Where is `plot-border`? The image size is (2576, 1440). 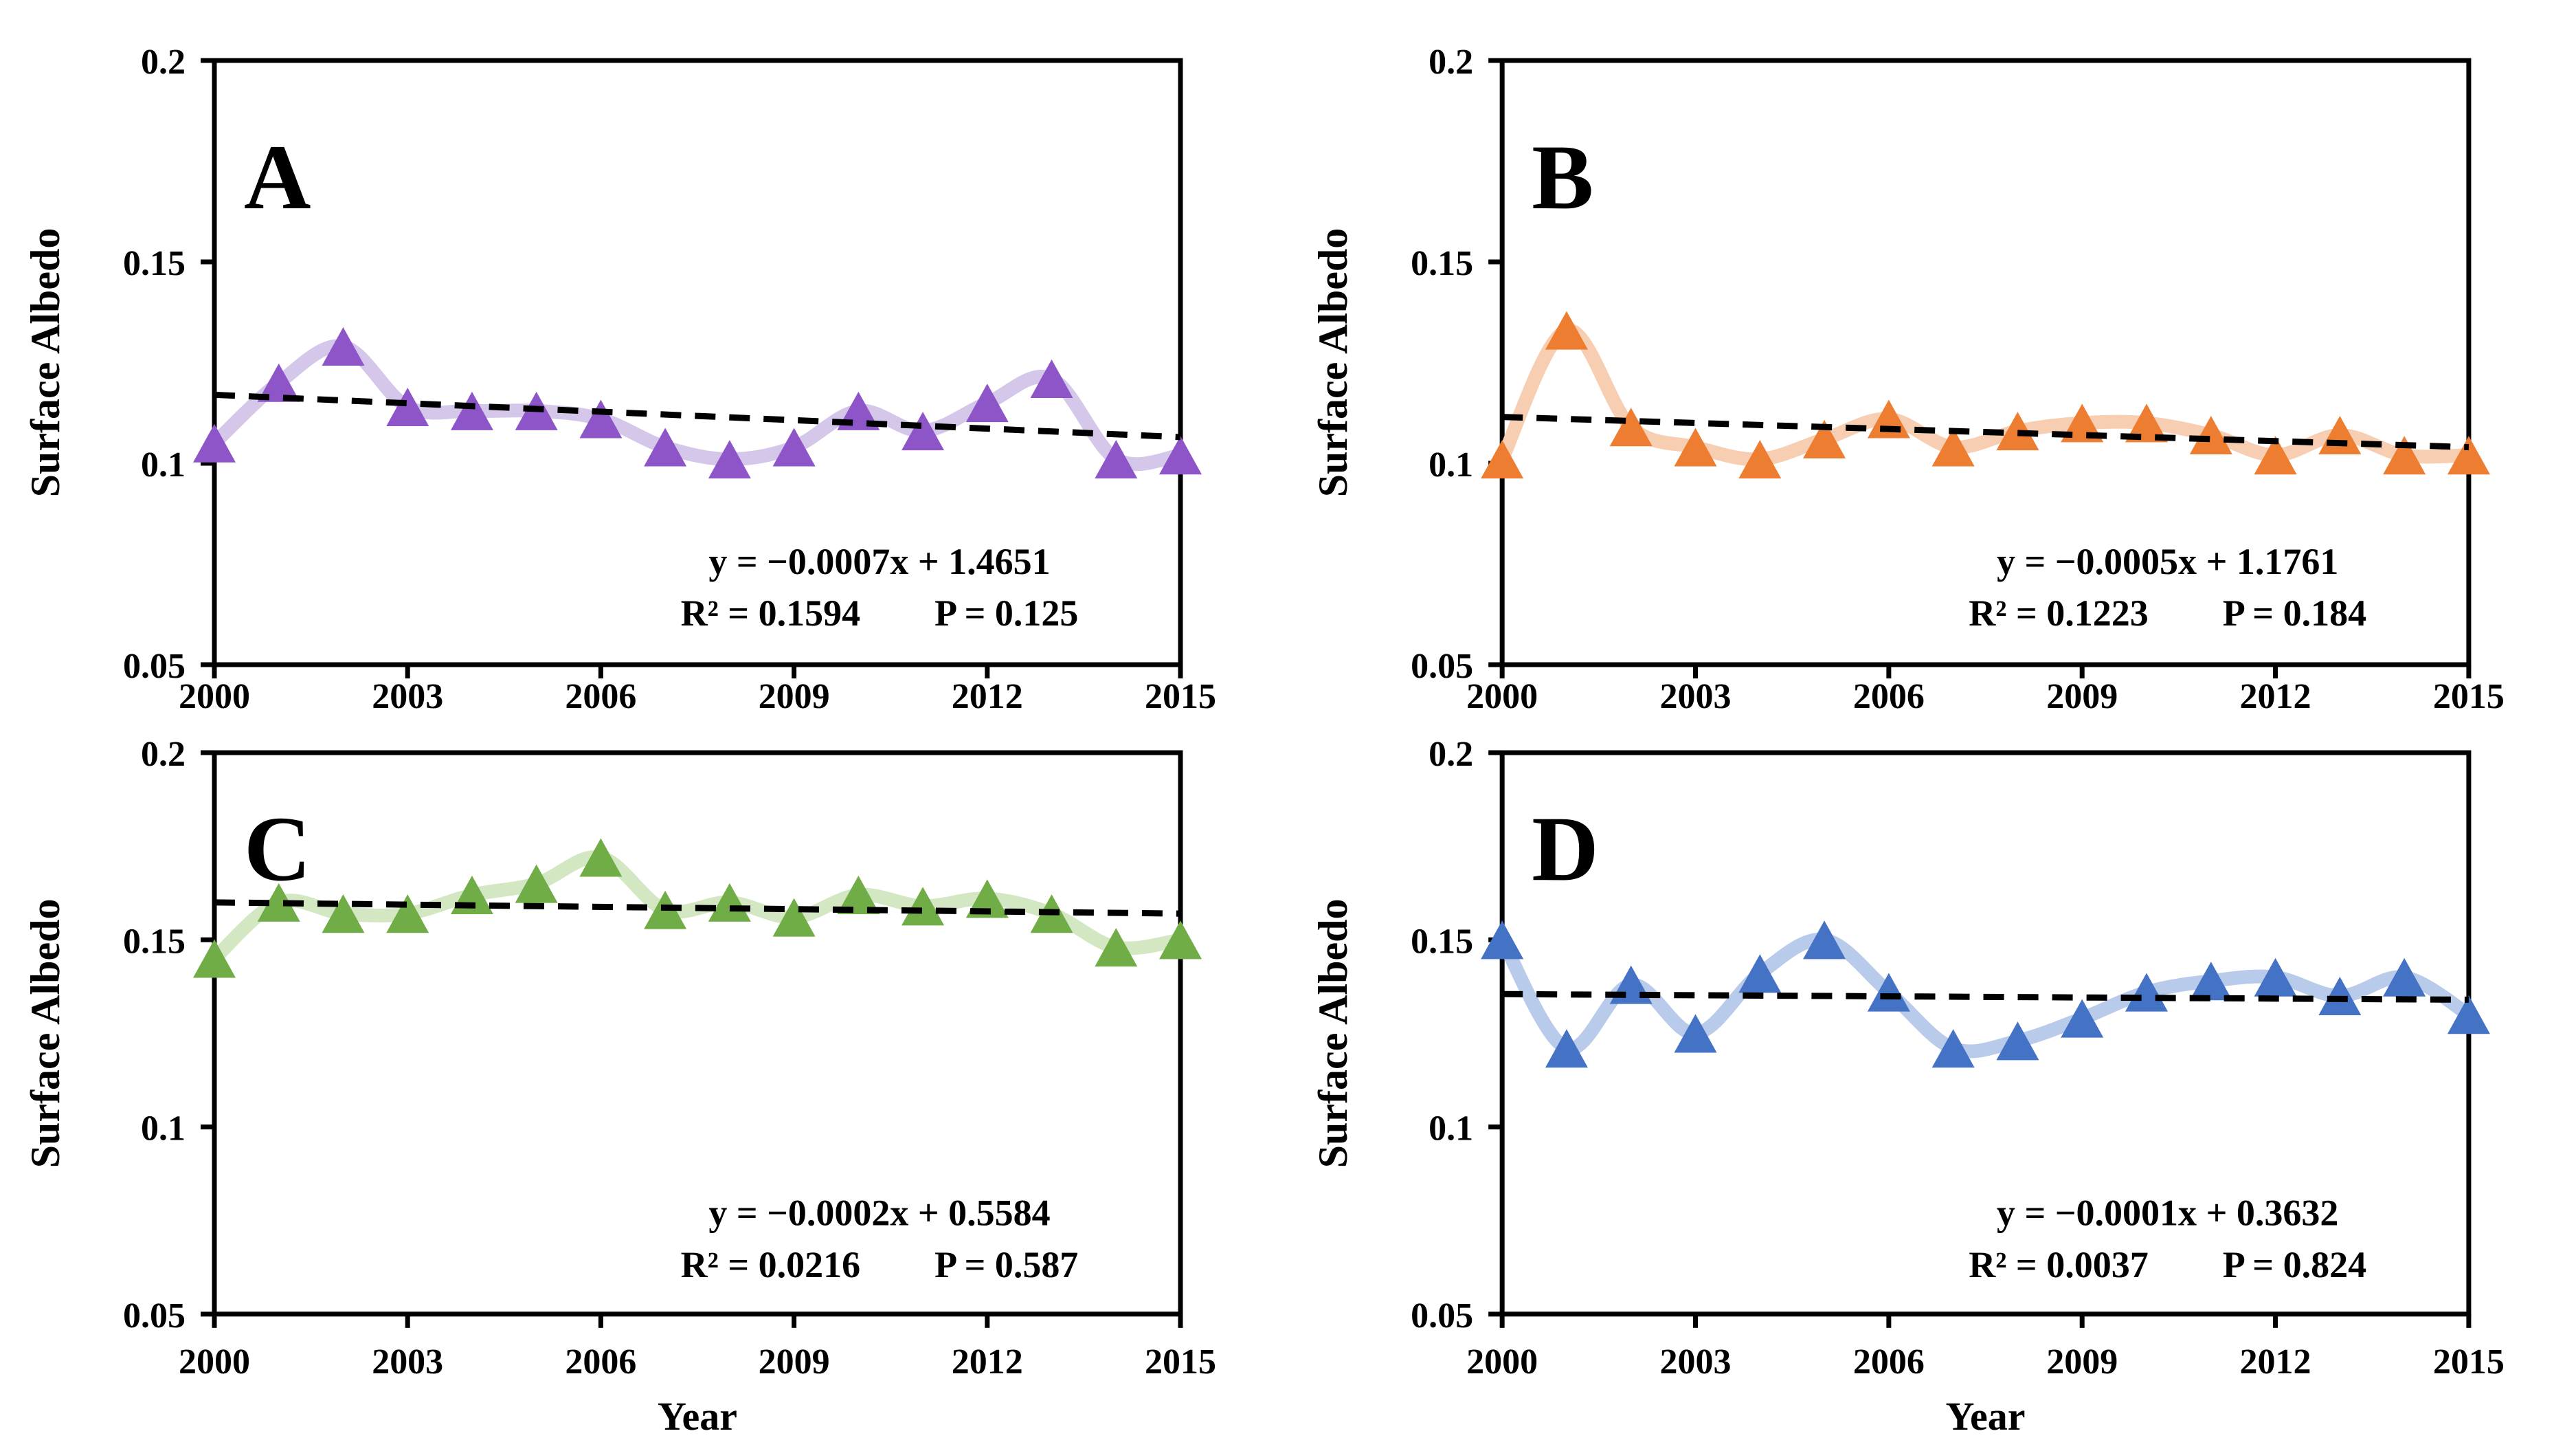 plot-border is located at coordinates (697, 1033).